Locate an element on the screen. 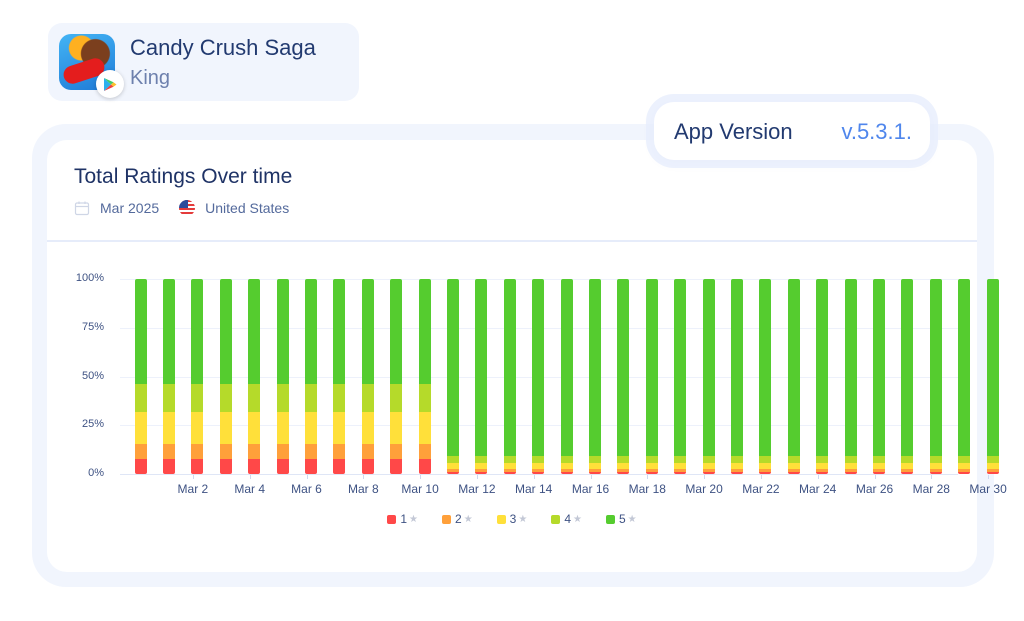 The image size is (1024, 621). chart-meta: Mar 2025 United States is located at coordinates (181, 208).